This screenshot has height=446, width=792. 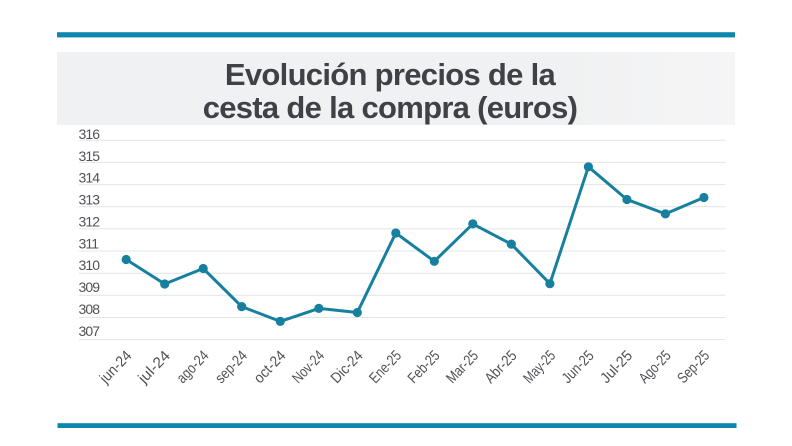 I want to click on svg-text: Evolución precios de la, so click(x=391, y=74).